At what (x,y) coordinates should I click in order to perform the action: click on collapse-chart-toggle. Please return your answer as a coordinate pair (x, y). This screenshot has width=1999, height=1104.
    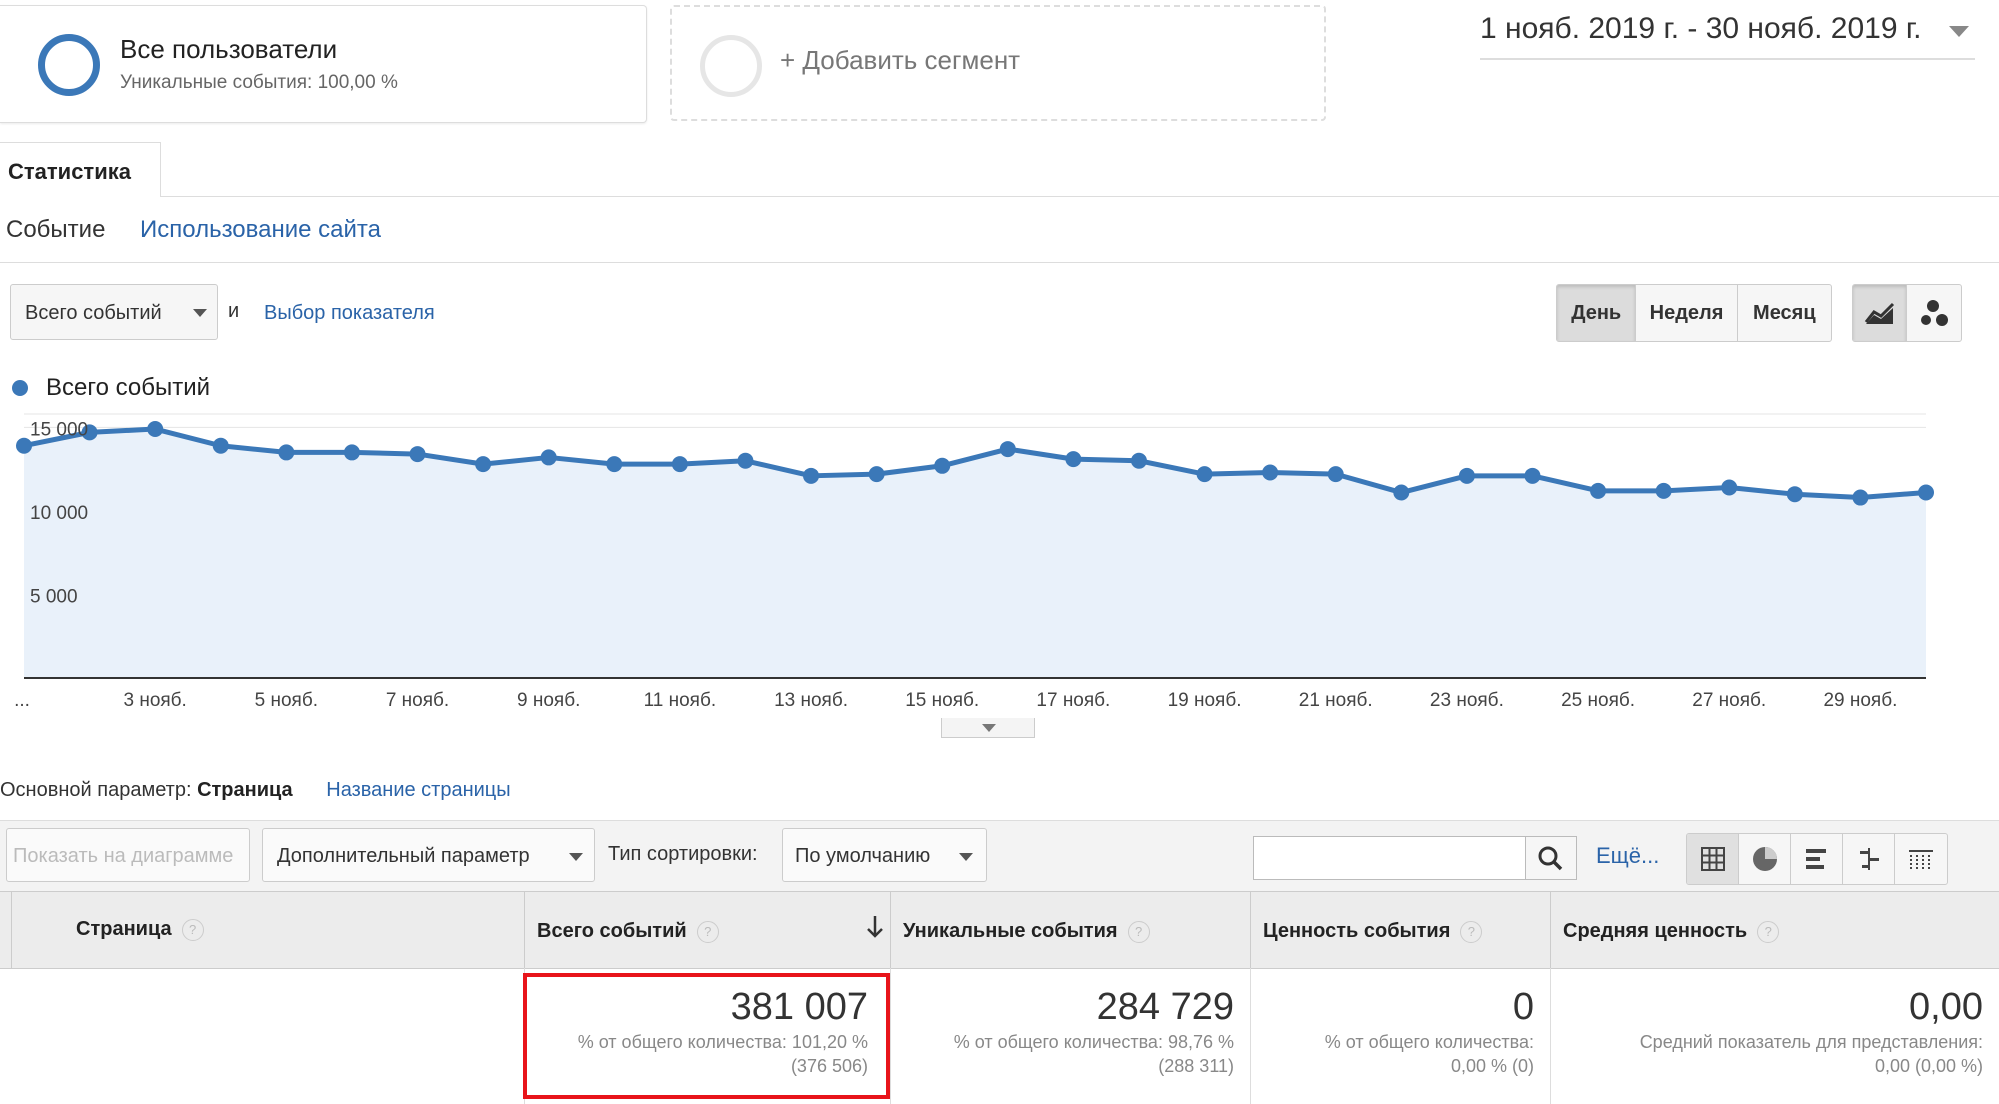
    Looking at the image, I should click on (988, 728).